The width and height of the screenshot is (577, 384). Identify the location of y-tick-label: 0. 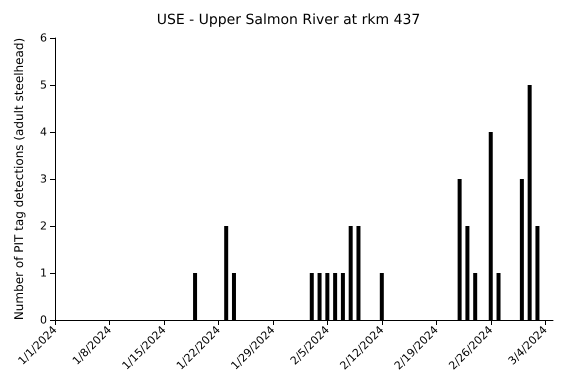
(43, 320).